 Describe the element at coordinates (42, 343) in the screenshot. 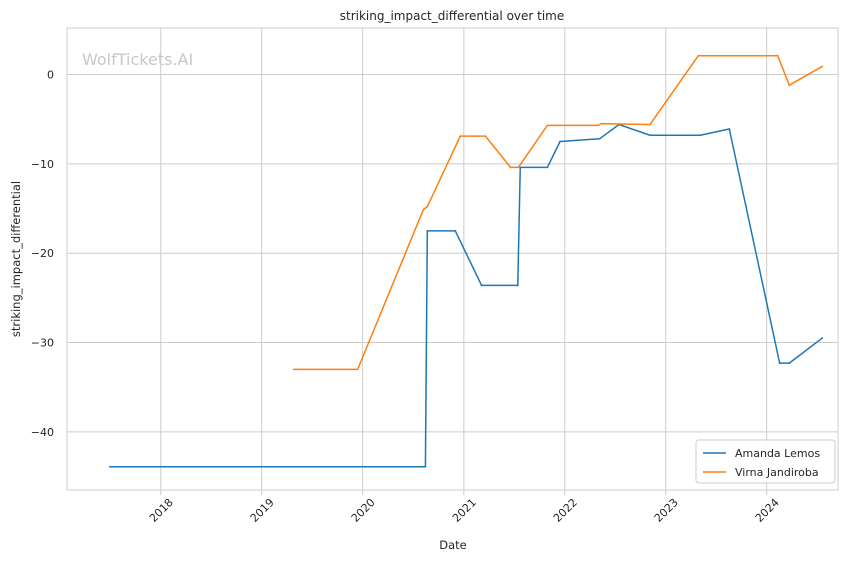

I see `y-tick-label-30: −30` at that location.